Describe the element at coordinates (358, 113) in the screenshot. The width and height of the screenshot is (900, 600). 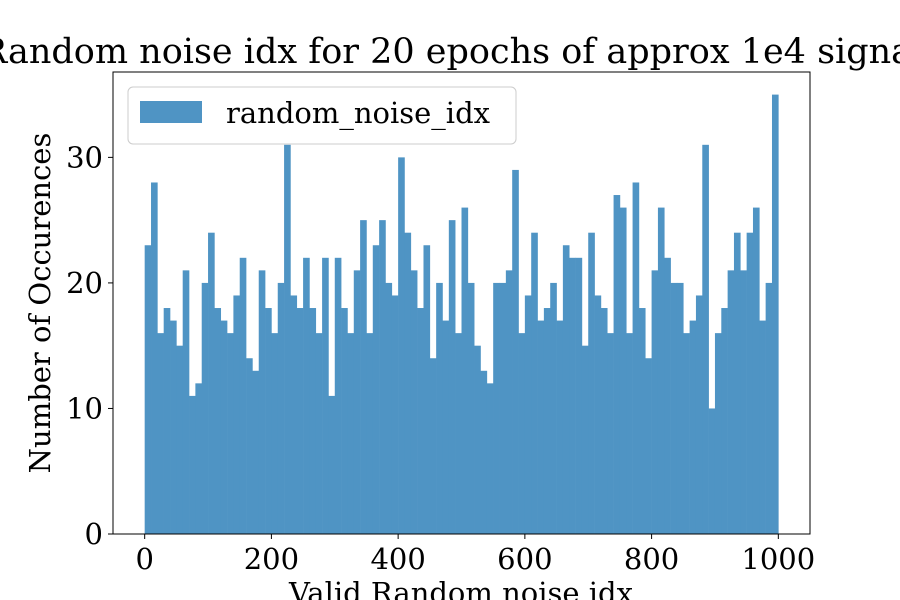
I see `legend-label: random_noise_idx` at that location.